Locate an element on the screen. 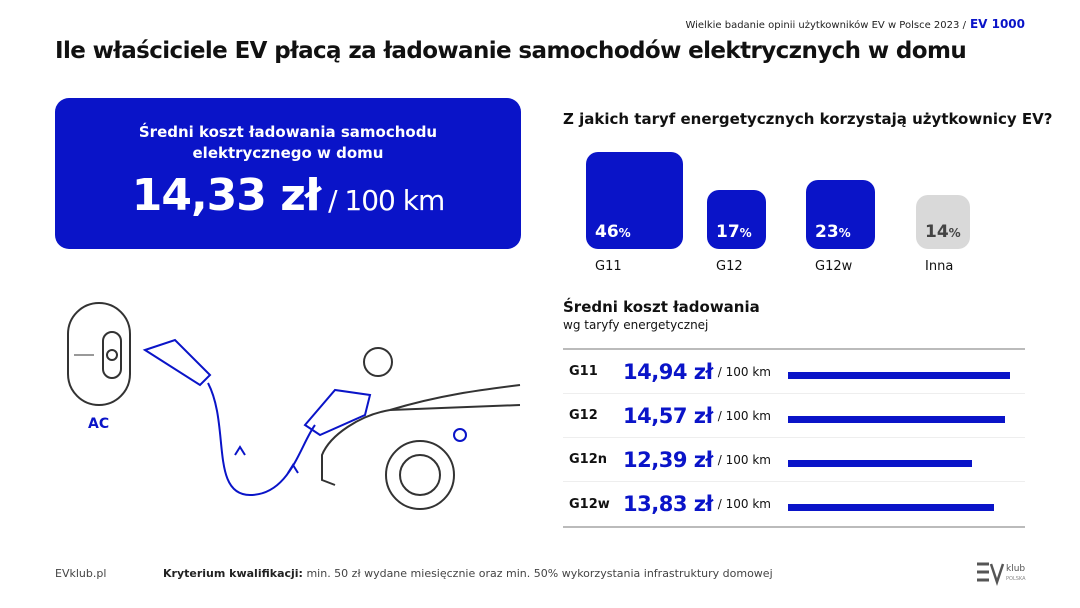 The height and width of the screenshot is (608, 1080). cost-row: G11 14,94 zł / 100 km is located at coordinates (794, 372).